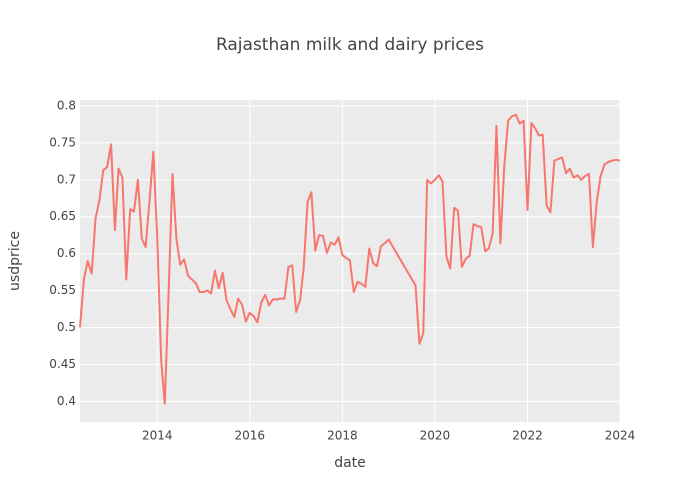 This screenshot has width=700, height=500. I want to click on y-tick-label: 0.65, so click(62, 216).